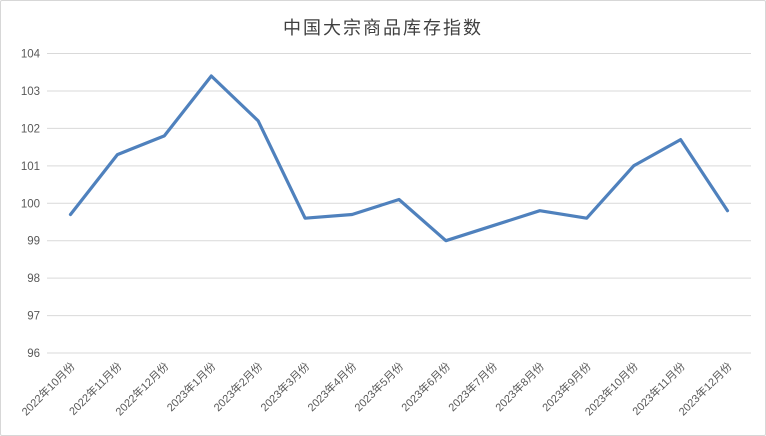  I want to click on x-axis-tick-label: 2023年6月份, so click(425, 386).